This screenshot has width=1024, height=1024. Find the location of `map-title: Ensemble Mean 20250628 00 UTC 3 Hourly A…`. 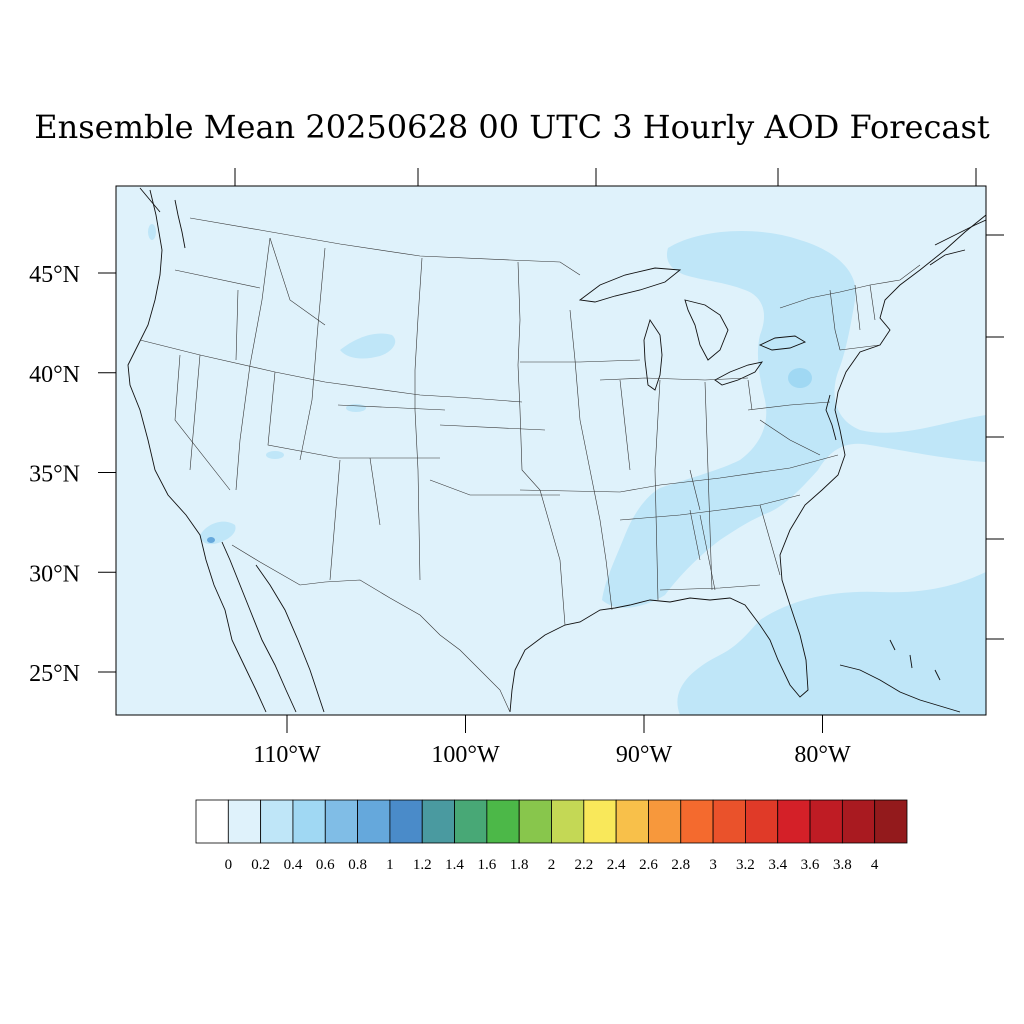

map-title: Ensemble Mean 20250628 00 UTC 3 Hourly A… is located at coordinates (512, 127).